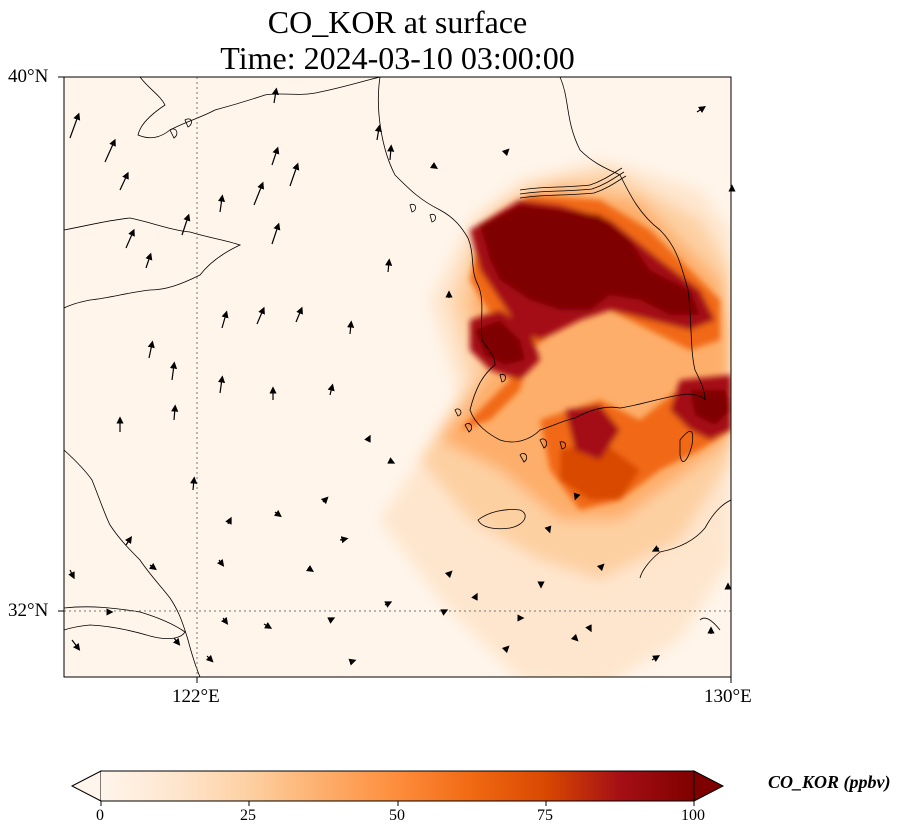 The height and width of the screenshot is (836, 920). What do you see at coordinates (100, 815) in the screenshot?
I see `colorbar-tick-0: 0` at bounding box center [100, 815].